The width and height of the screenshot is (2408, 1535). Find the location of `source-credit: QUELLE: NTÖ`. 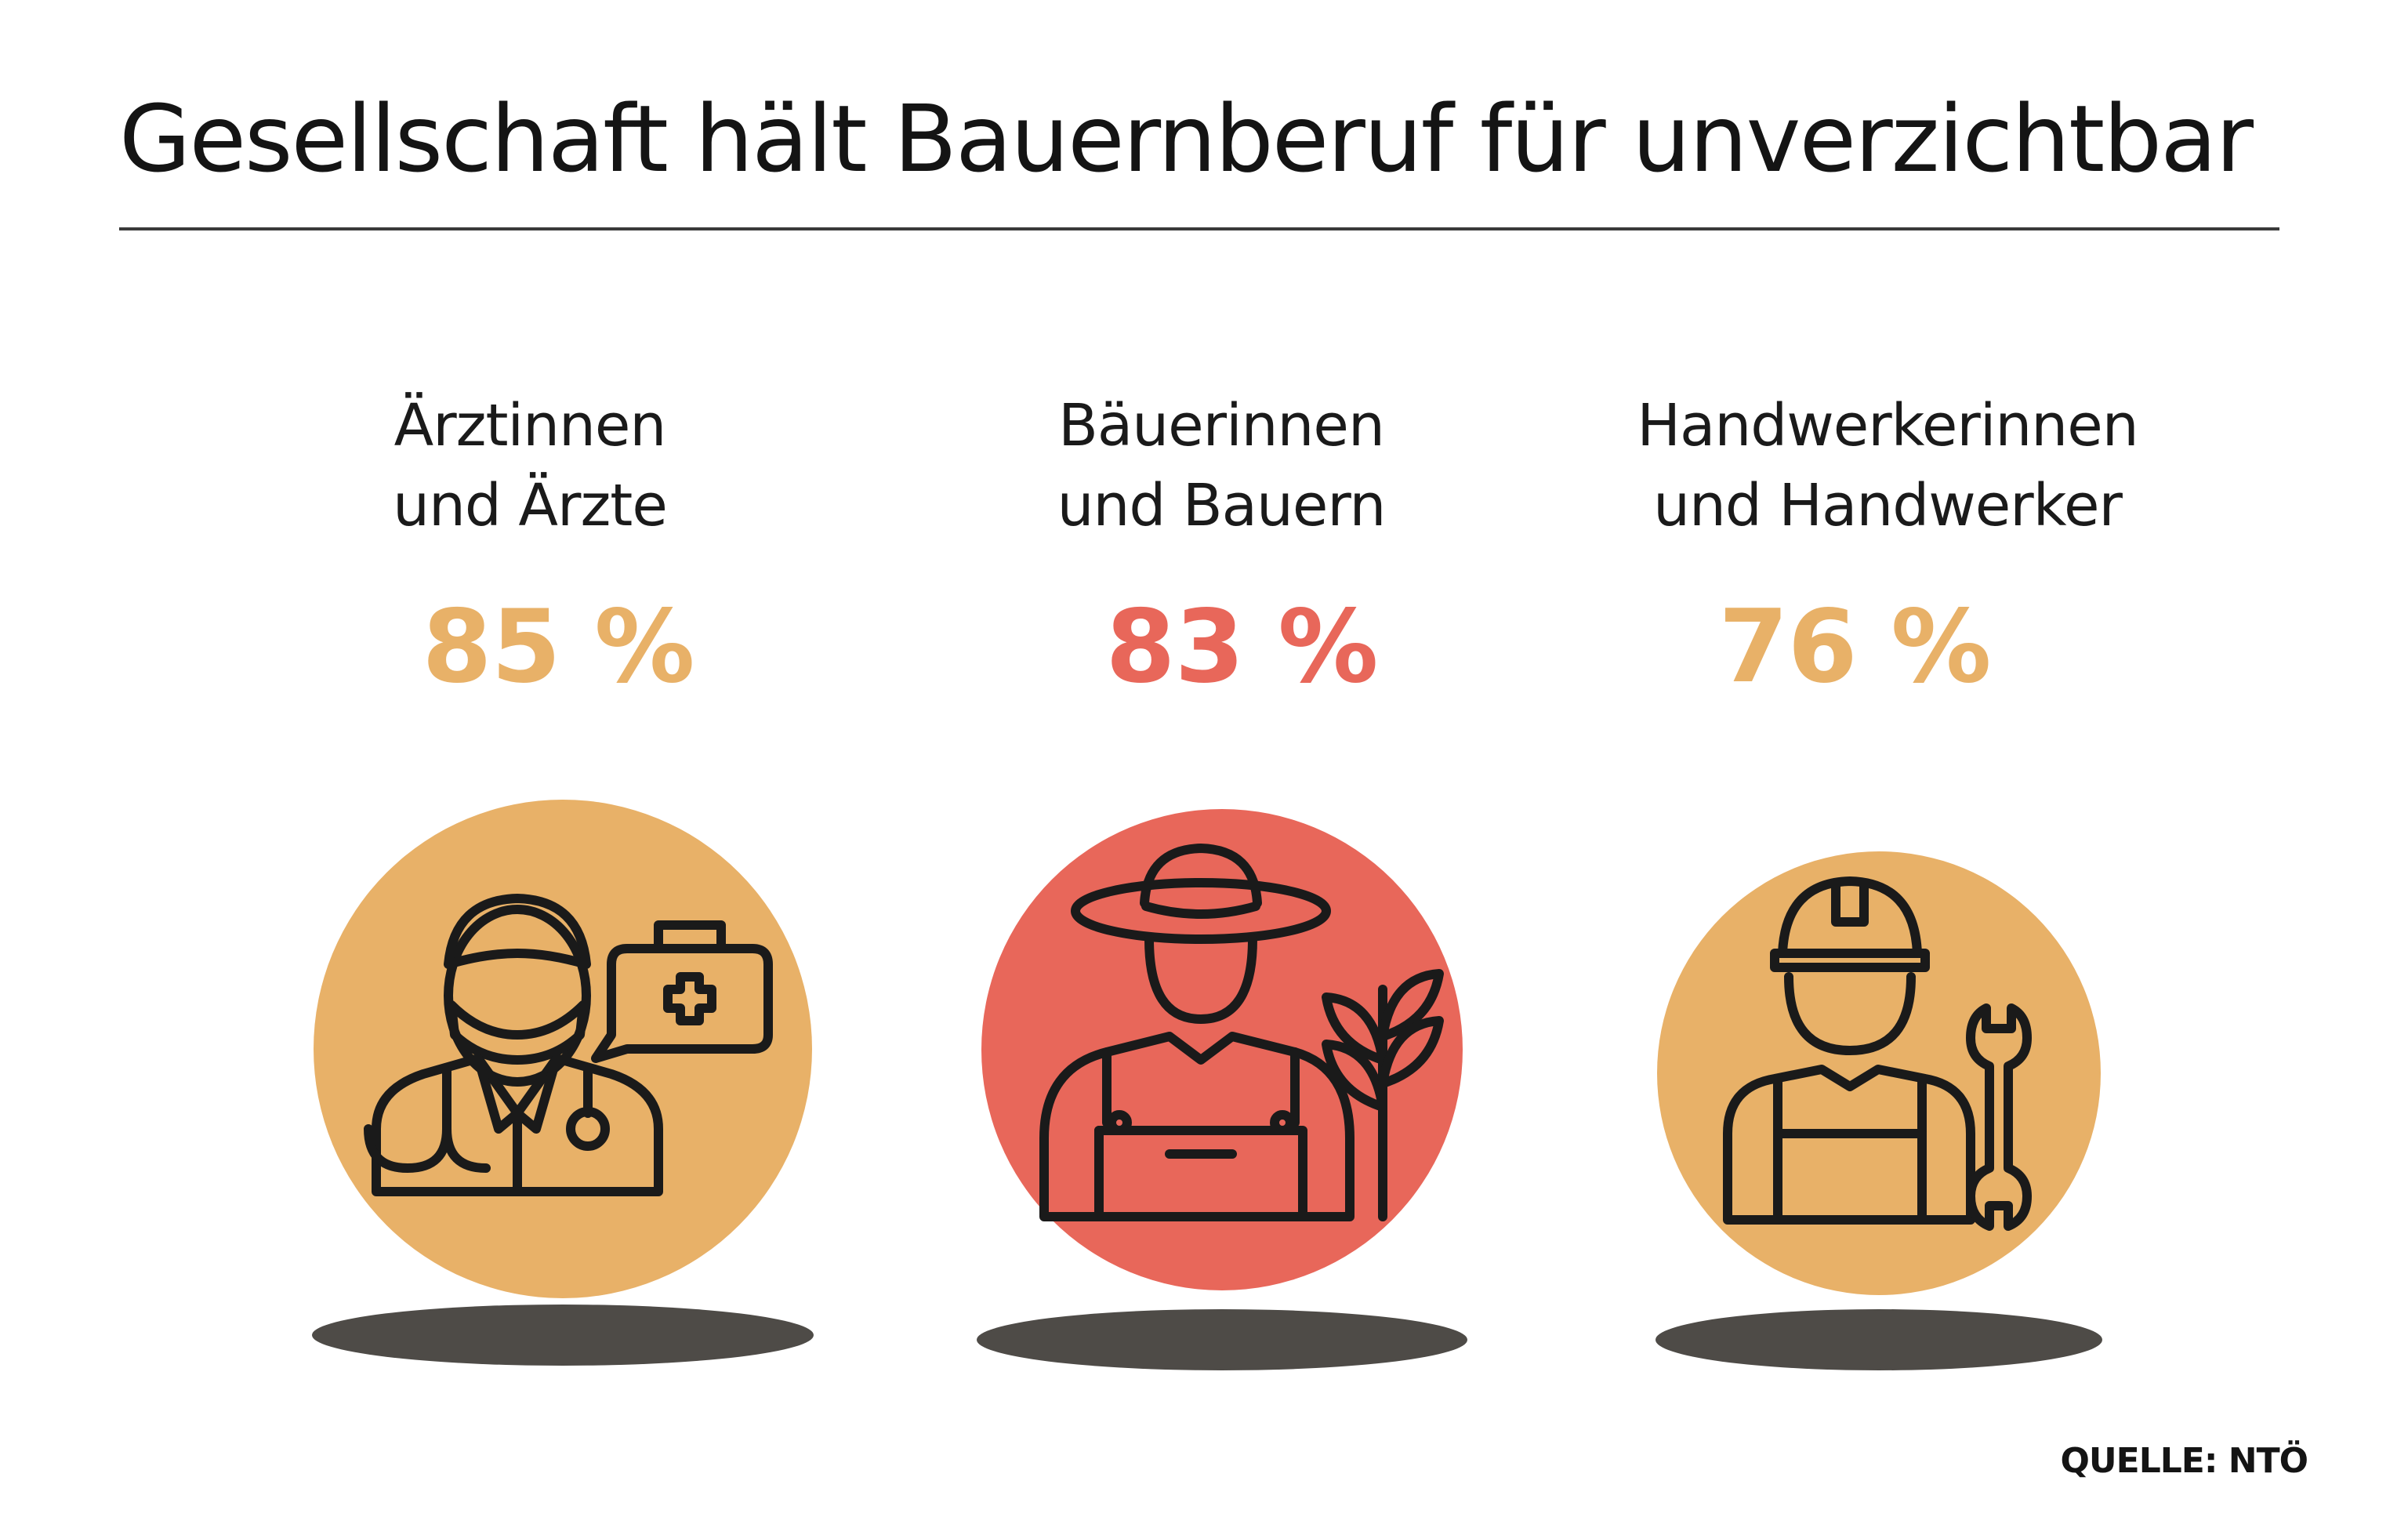

source-credit: QUELLE: NTÖ is located at coordinates (2184, 1461).